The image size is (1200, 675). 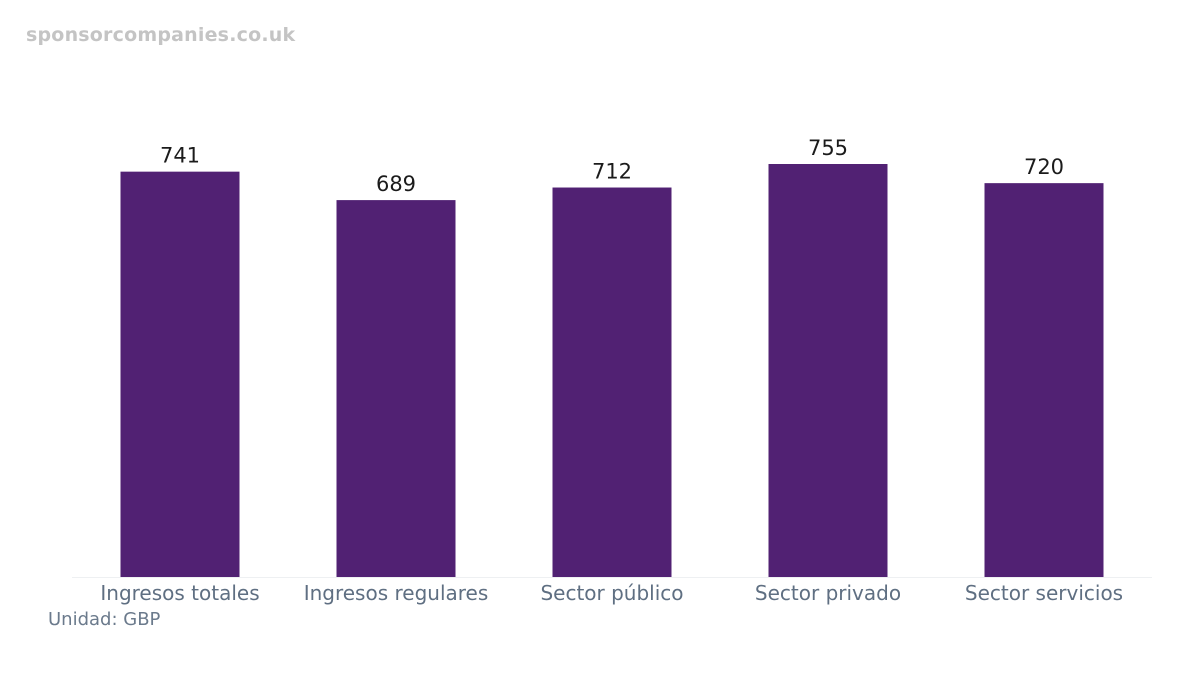 I want to click on x-tick-label-0: Ingresos totales, so click(x=179, y=593).